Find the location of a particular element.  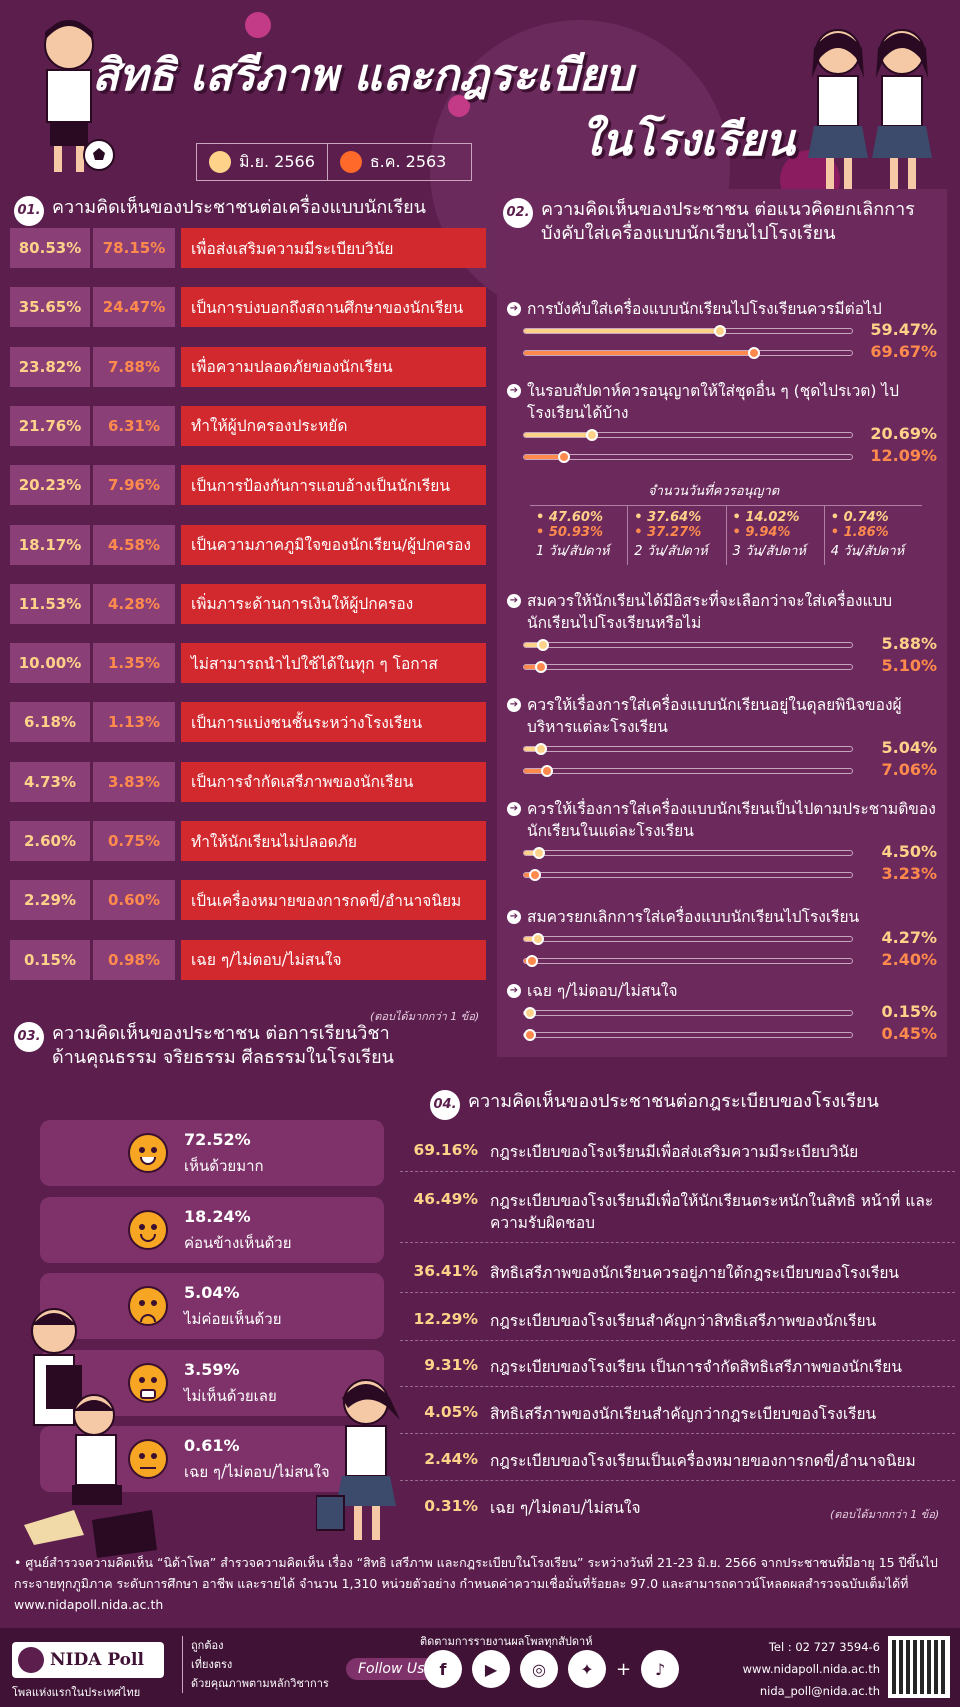

value-2563: 78.15% is located at coordinates (134, 248).